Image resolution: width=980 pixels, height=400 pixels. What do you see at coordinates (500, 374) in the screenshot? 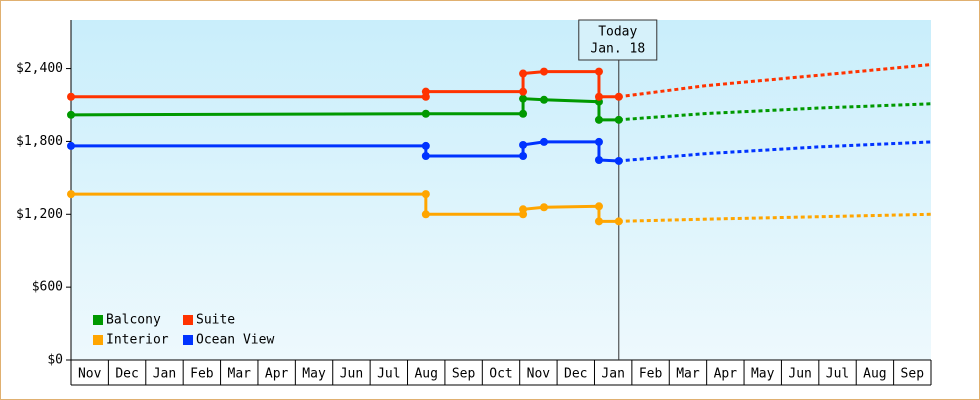
I see `x-tick-label: Oct` at bounding box center [500, 374].